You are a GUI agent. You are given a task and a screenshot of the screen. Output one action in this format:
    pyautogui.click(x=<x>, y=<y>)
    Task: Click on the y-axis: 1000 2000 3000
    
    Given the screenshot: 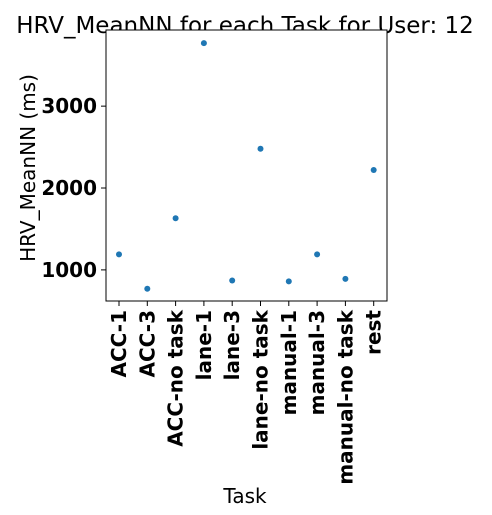 What is the action you would take?
    pyautogui.click(x=73, y=188)
    